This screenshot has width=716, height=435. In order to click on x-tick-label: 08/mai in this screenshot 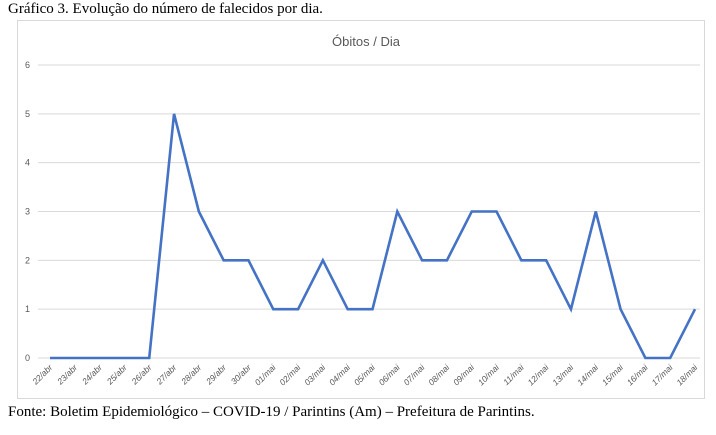, I will do `click(439, 375)`.